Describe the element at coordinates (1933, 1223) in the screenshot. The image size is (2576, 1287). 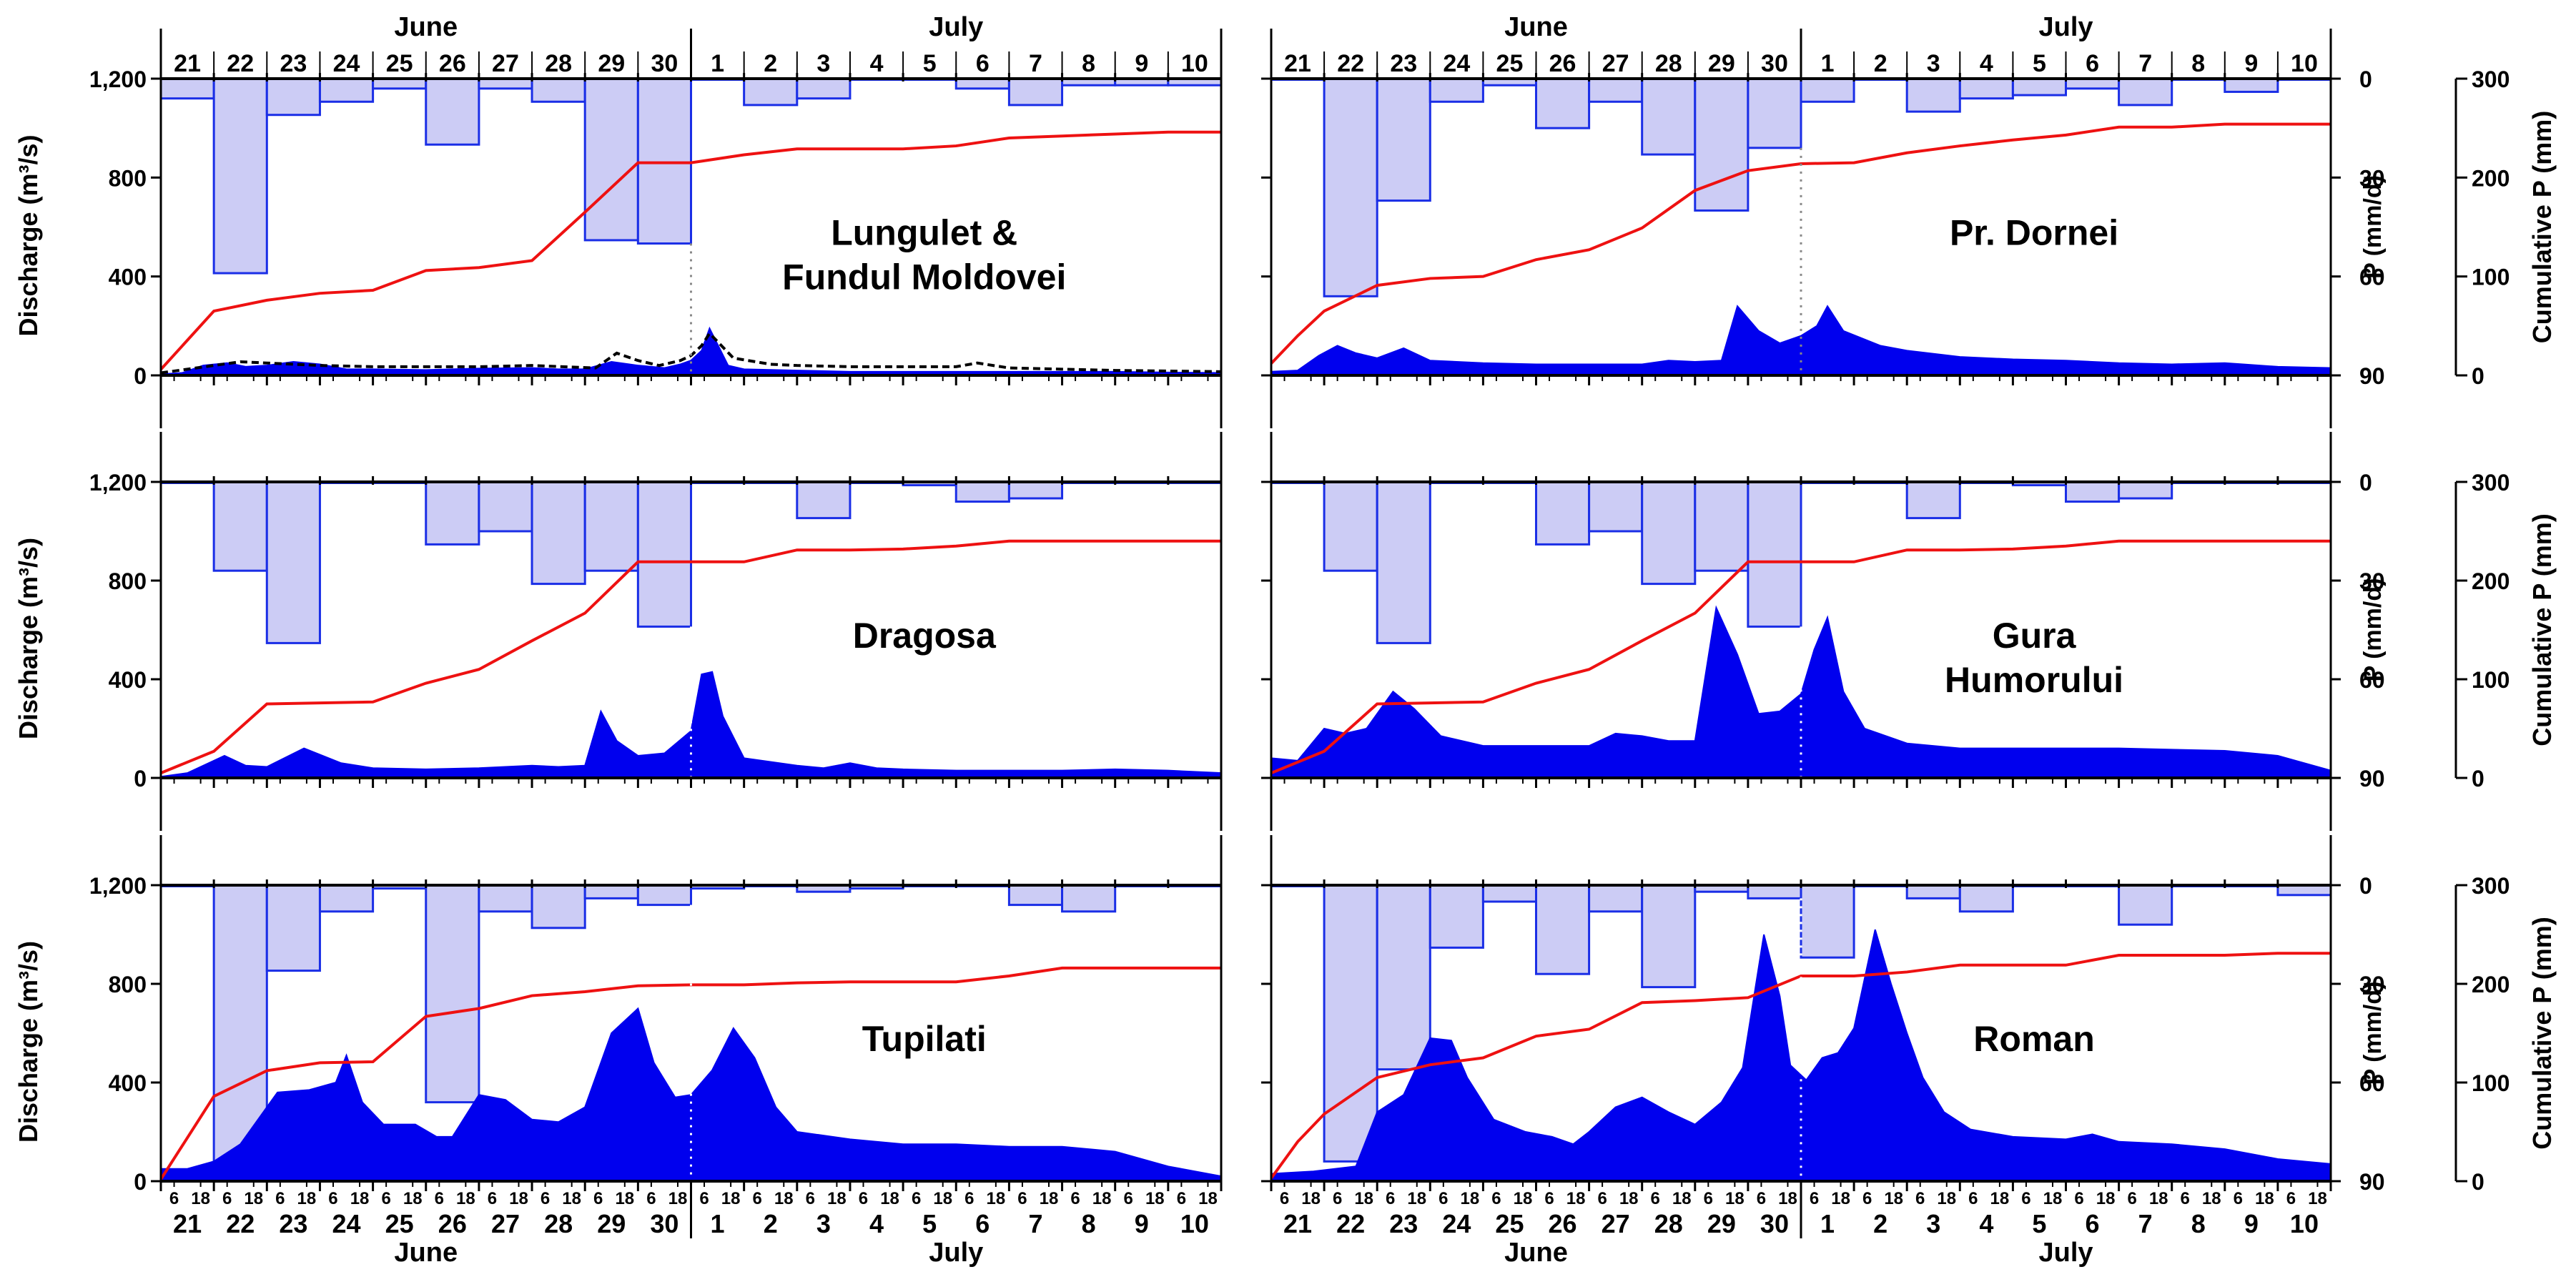
I see `bottom-day-label: 3` at that location.